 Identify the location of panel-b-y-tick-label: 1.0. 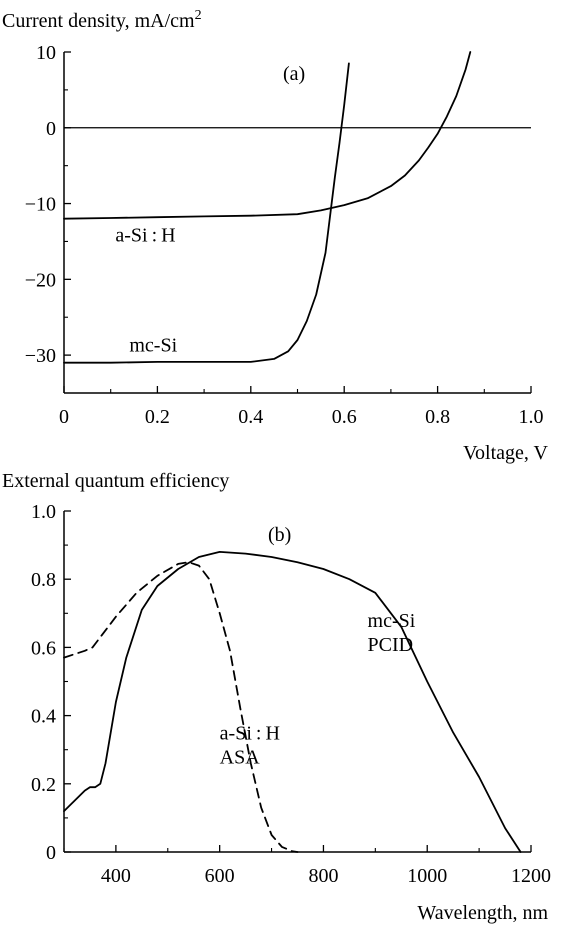
(43, 512).